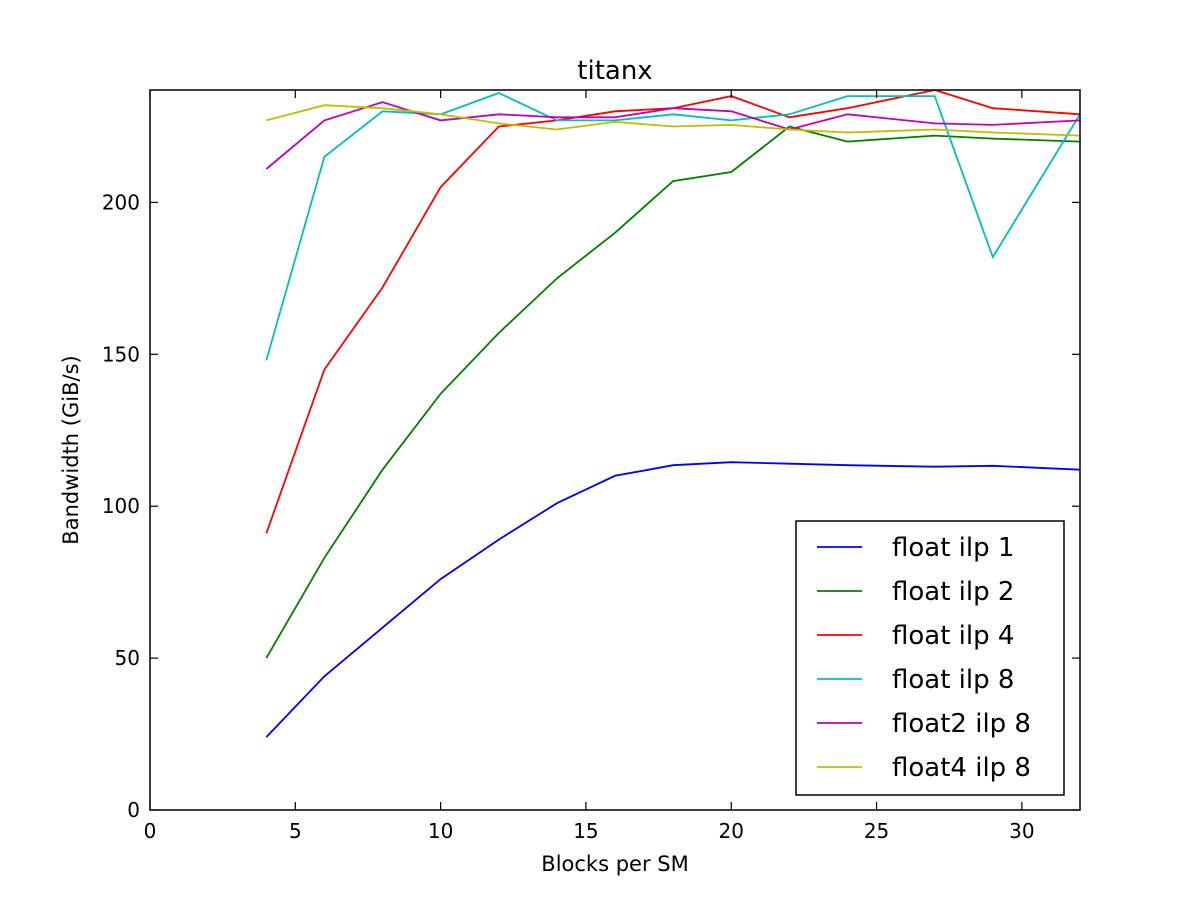 This screenshot has width=1200, height=900. Describe the element at coordinates (953, 680) in the screenshot. I see `legend-label-4: float ilp 8` at that location.